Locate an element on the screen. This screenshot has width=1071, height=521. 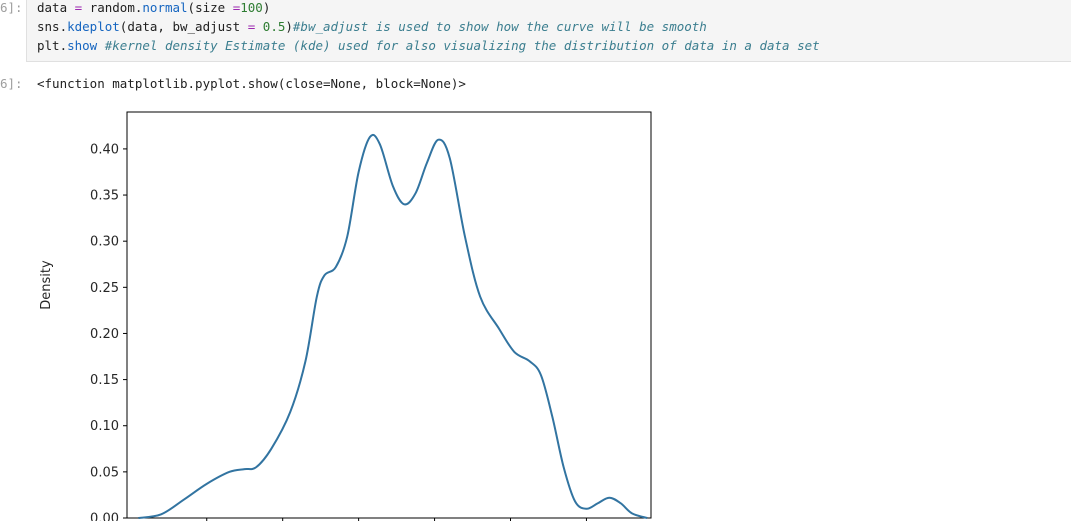
code-line-1: data = random.normal(size =100) is located at coordinates (153, 7).